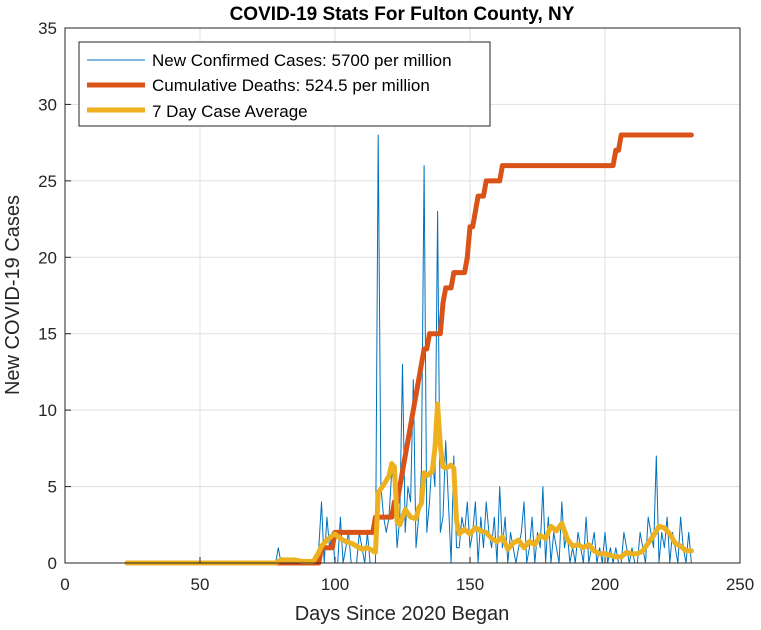  I want to click on y-tick-label: 35, so click(47, 28).